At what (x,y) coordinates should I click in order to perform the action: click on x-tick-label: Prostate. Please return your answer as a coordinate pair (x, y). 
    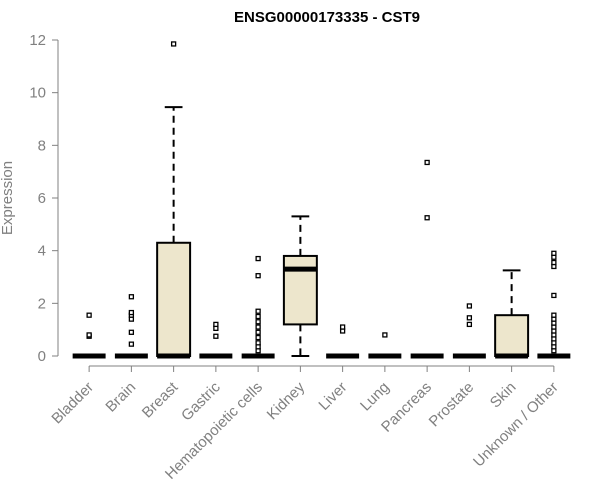
    Looking at the image, I should click on (452, 405).